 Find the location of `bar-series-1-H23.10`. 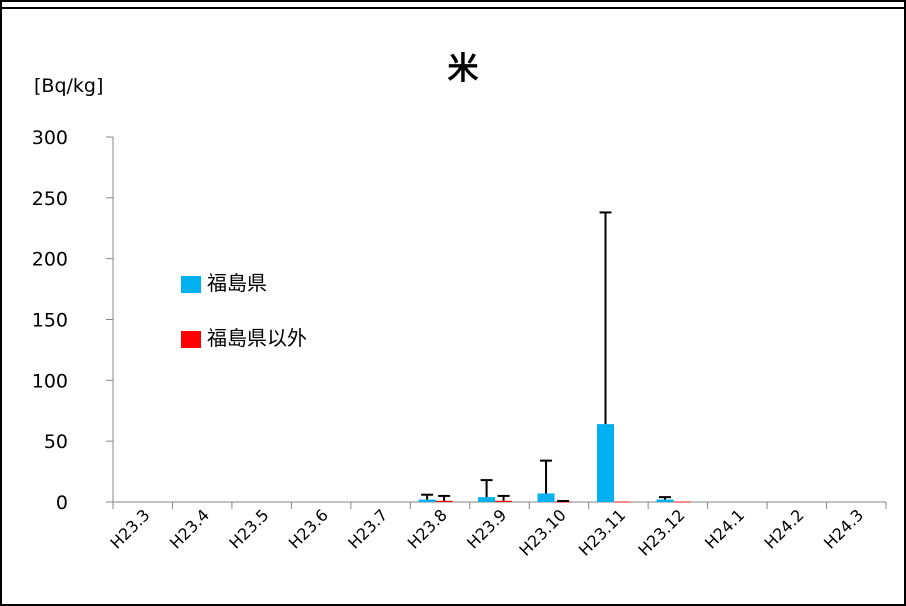

bar-series-1-H23.10 is located at coordinates (563, 502).